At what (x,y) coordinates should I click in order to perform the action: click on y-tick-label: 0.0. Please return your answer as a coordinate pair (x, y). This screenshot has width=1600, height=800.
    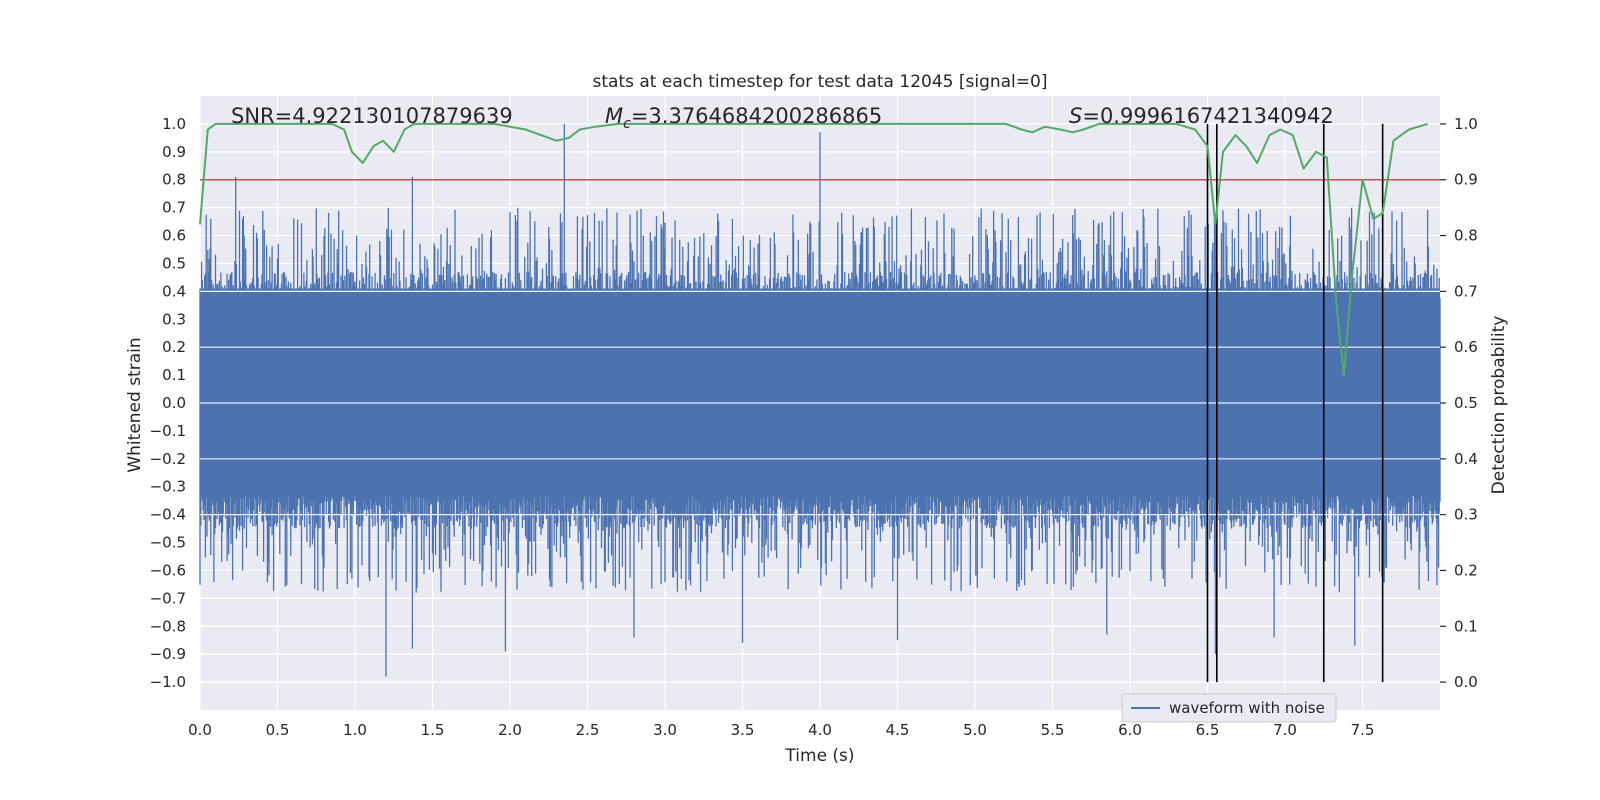
    Looking at the image, I should click on (174, 403).